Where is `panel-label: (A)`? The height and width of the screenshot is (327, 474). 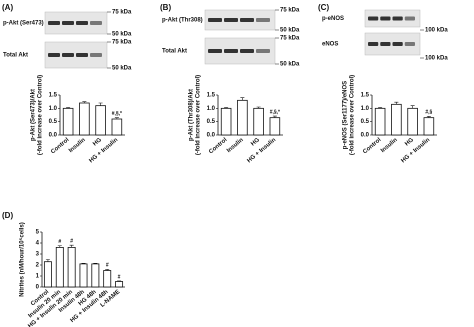
panel-label: (A) is located at coordinates (7, 7).